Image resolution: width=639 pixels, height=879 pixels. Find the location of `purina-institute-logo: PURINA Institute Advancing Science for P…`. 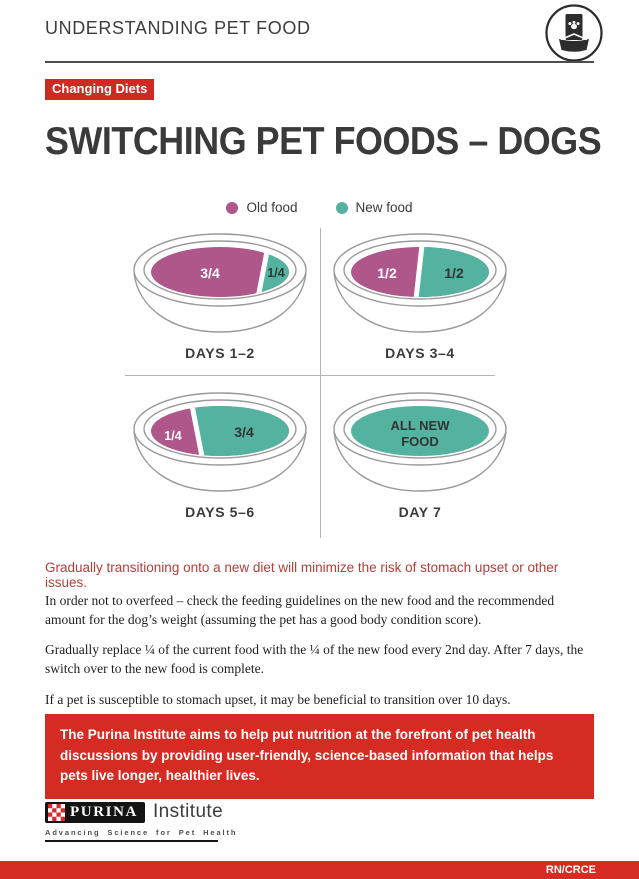

purina-institute-logo: PURINA Institute Advancing Science for P… is located at coordinates (141, 821).